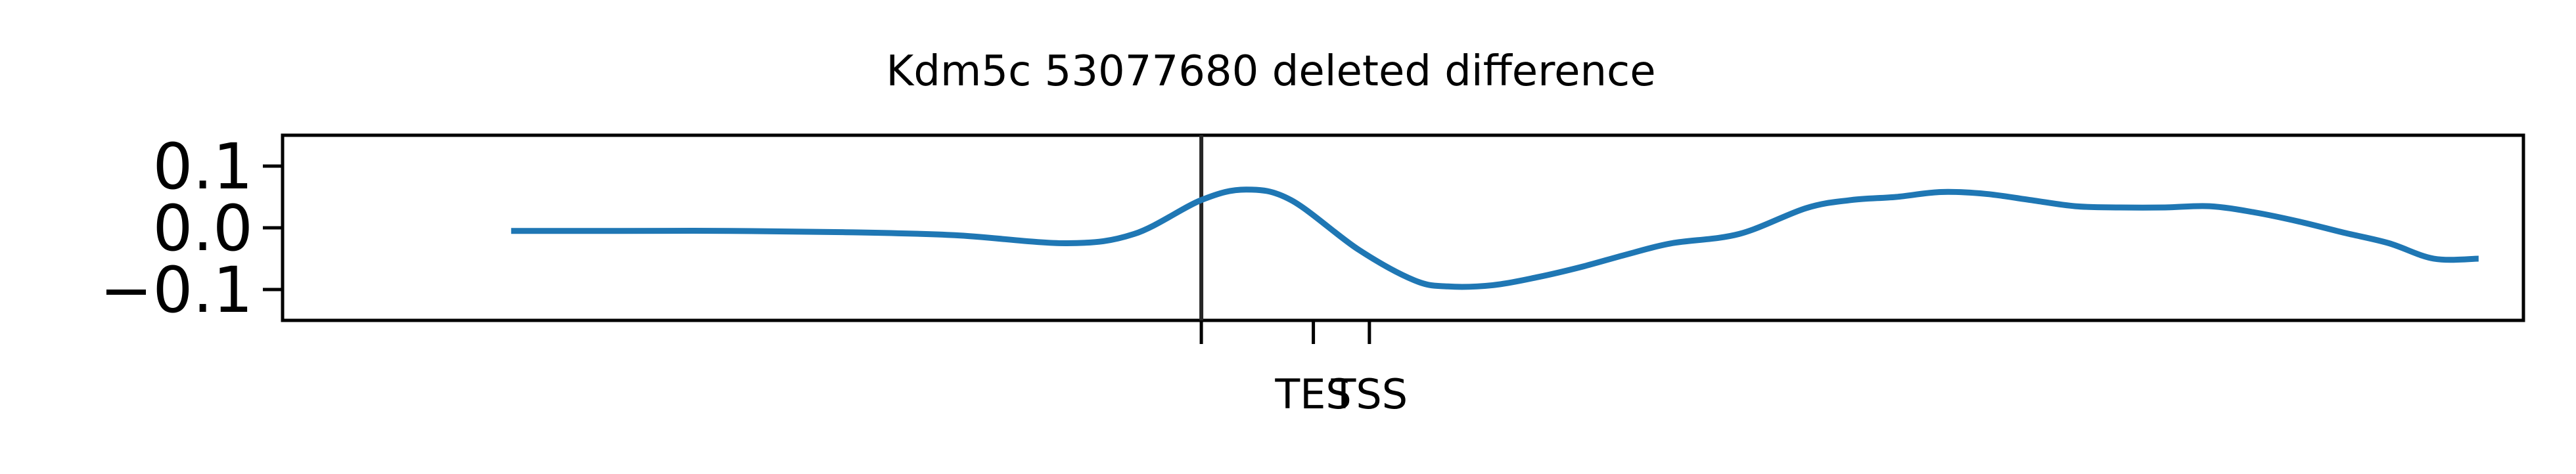 The image size is (2576, 474). What do you see at coordinates (202, 228) in the screenshot?
I see `y-tick-label: 0.0` at bounding box center [202, 228].